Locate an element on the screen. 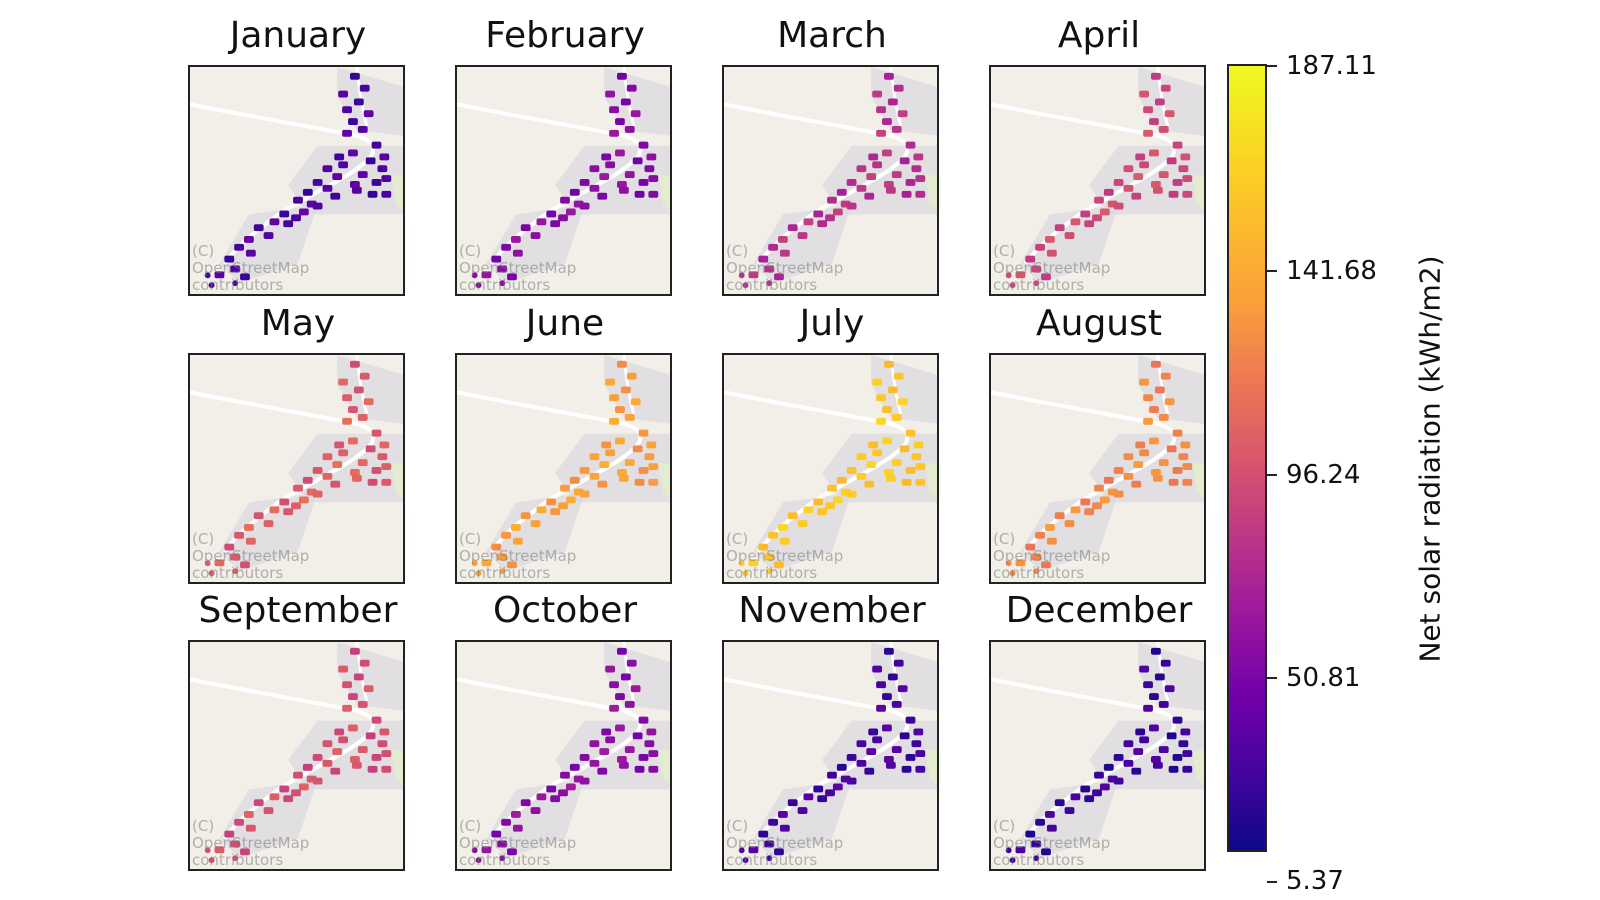  field-area is located at coordinates (931, 192).